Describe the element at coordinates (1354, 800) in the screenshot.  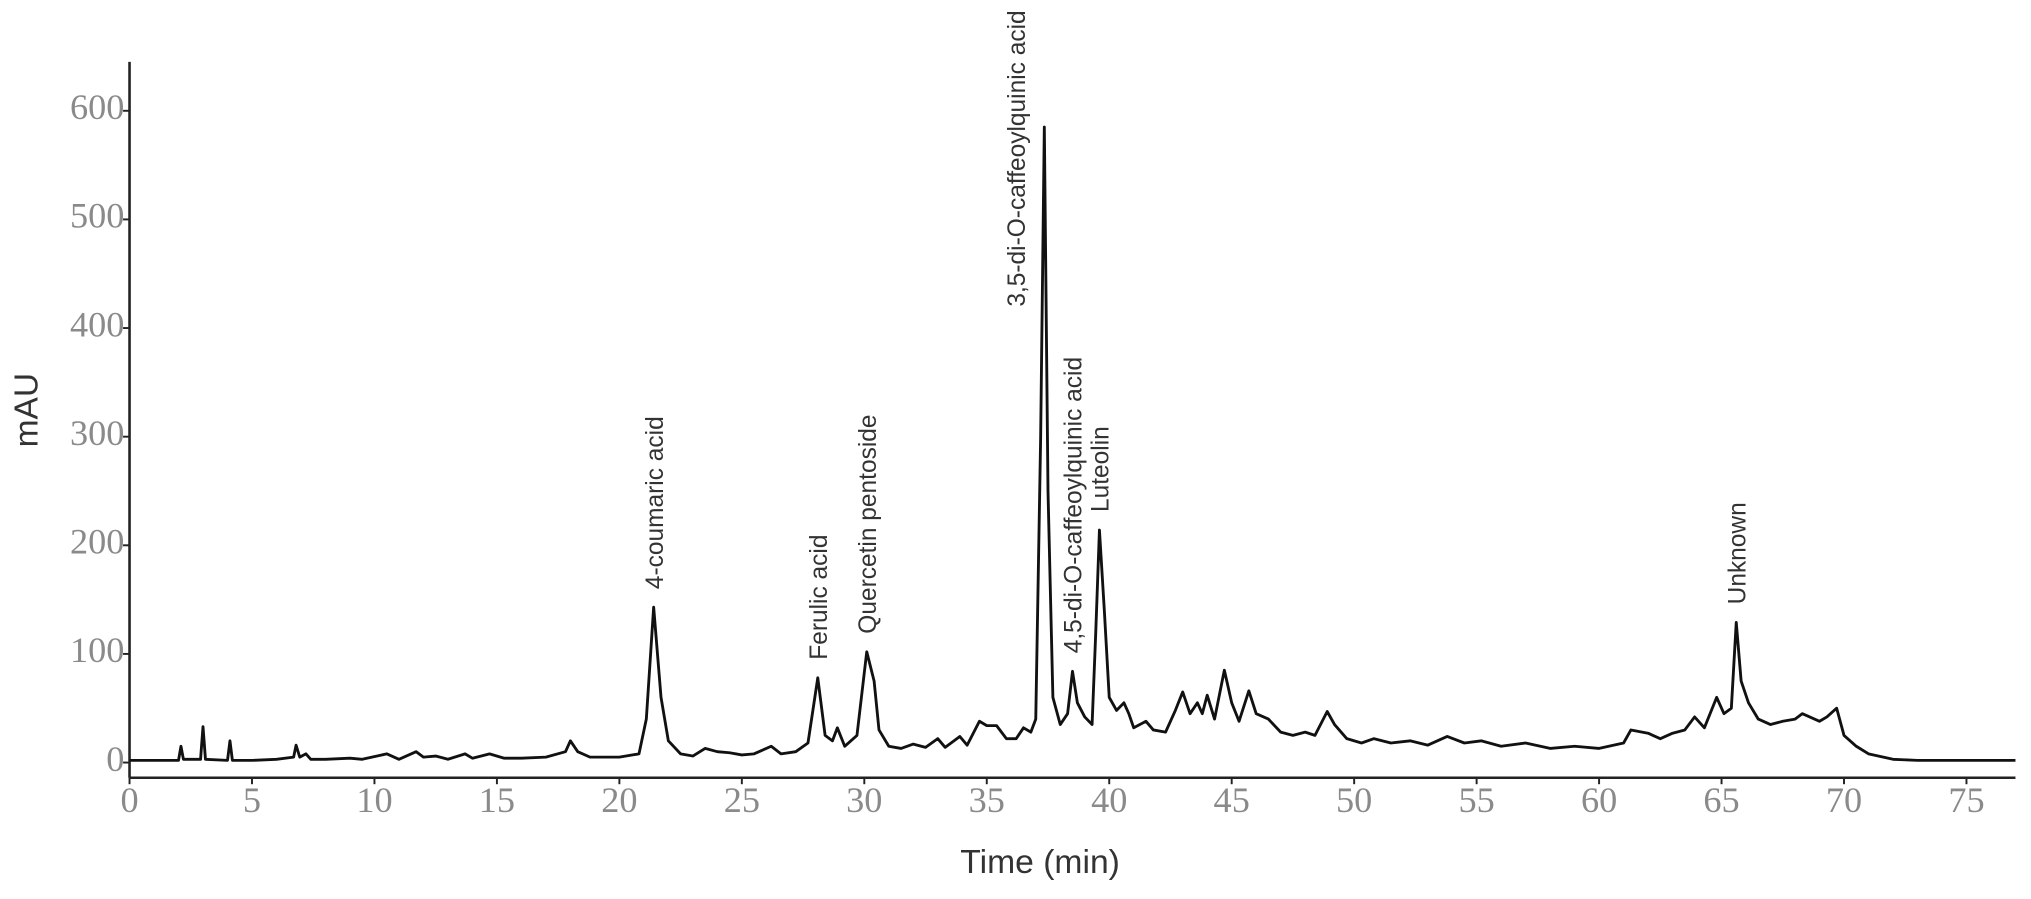
I see `x-tick-label: 50` at that location.